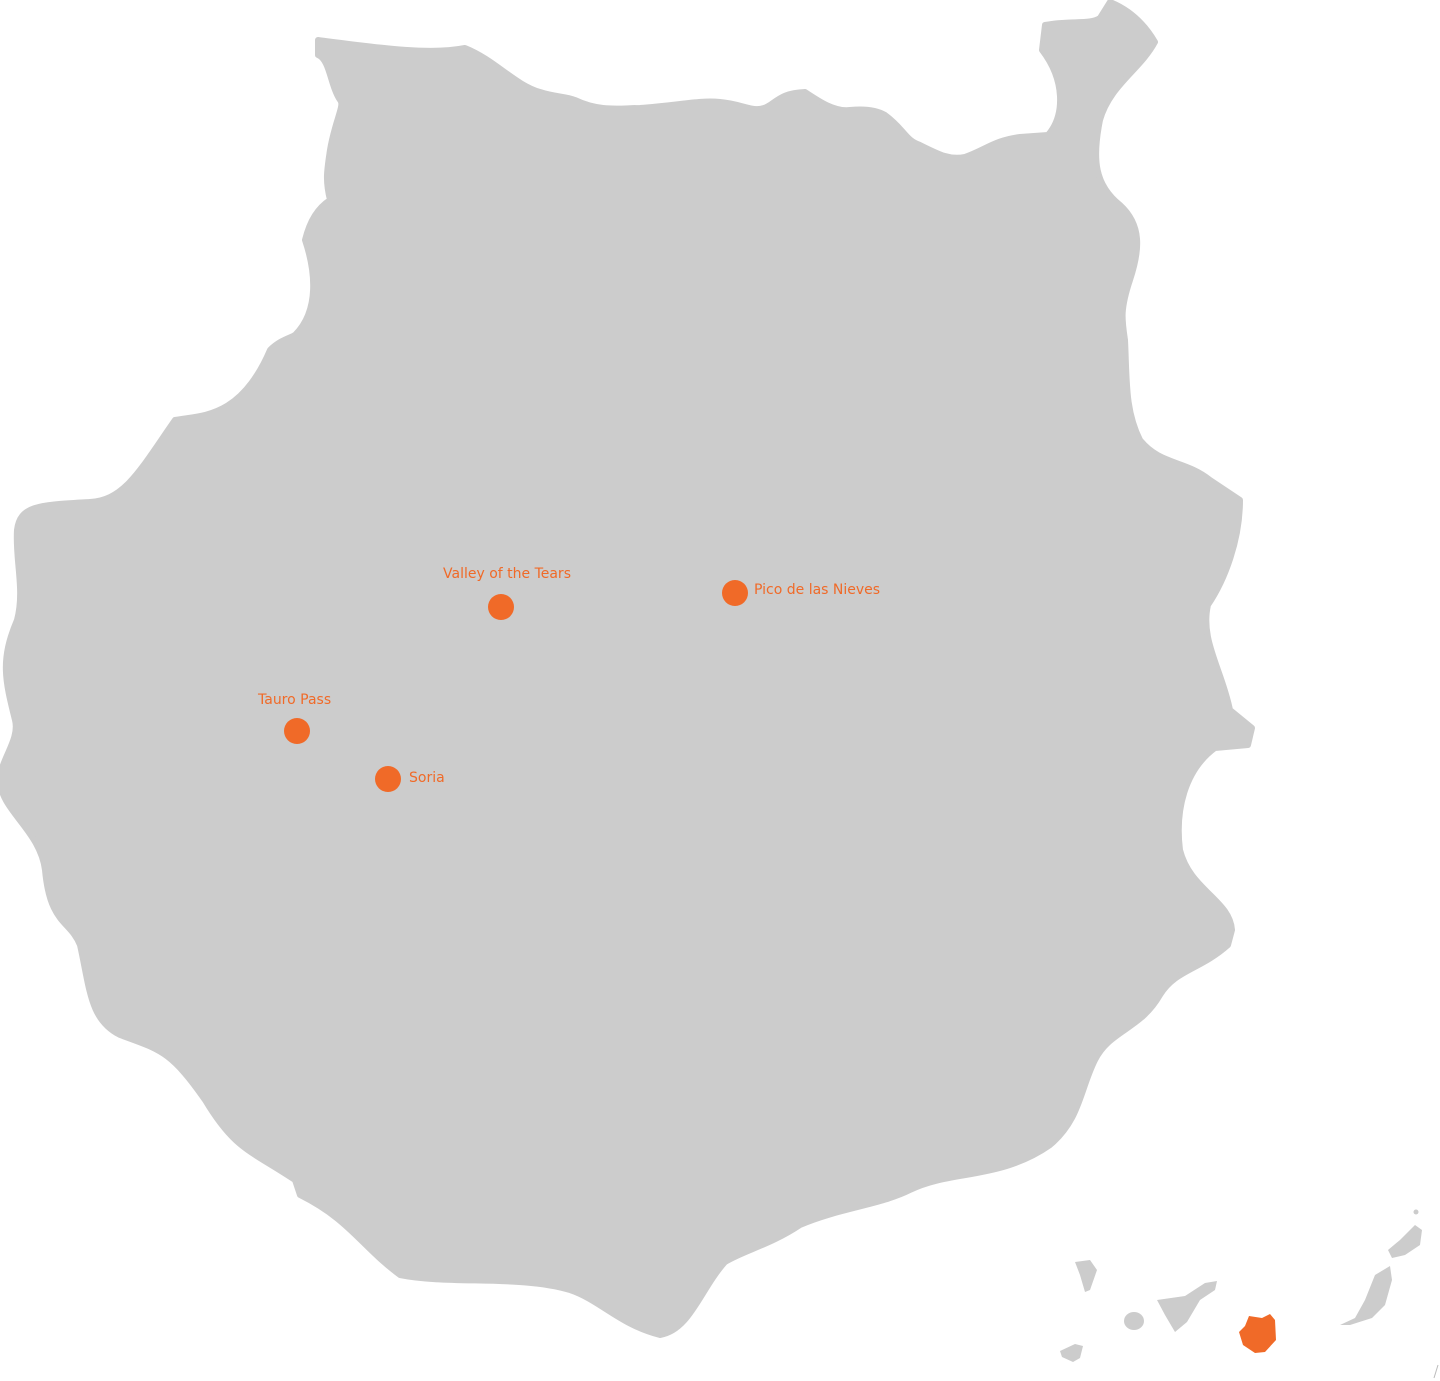 The image size is (1440, 1381). What do you see at coordinates (1257, 1333) in the screenshot?
I see `gran-canaria-inset-highlighted` at bounding box center [1257, 1333].